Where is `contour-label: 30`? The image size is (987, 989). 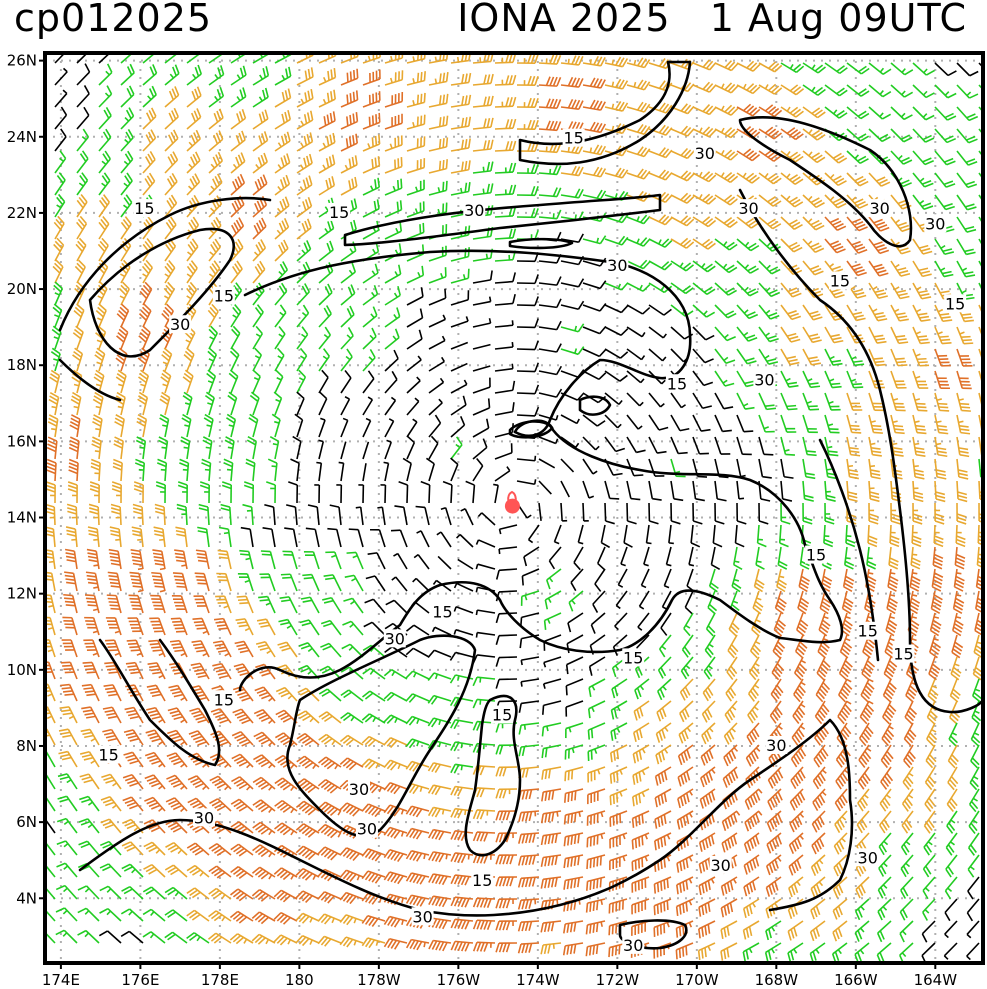
contour-label: 30 is located at coordinates (359, 789).